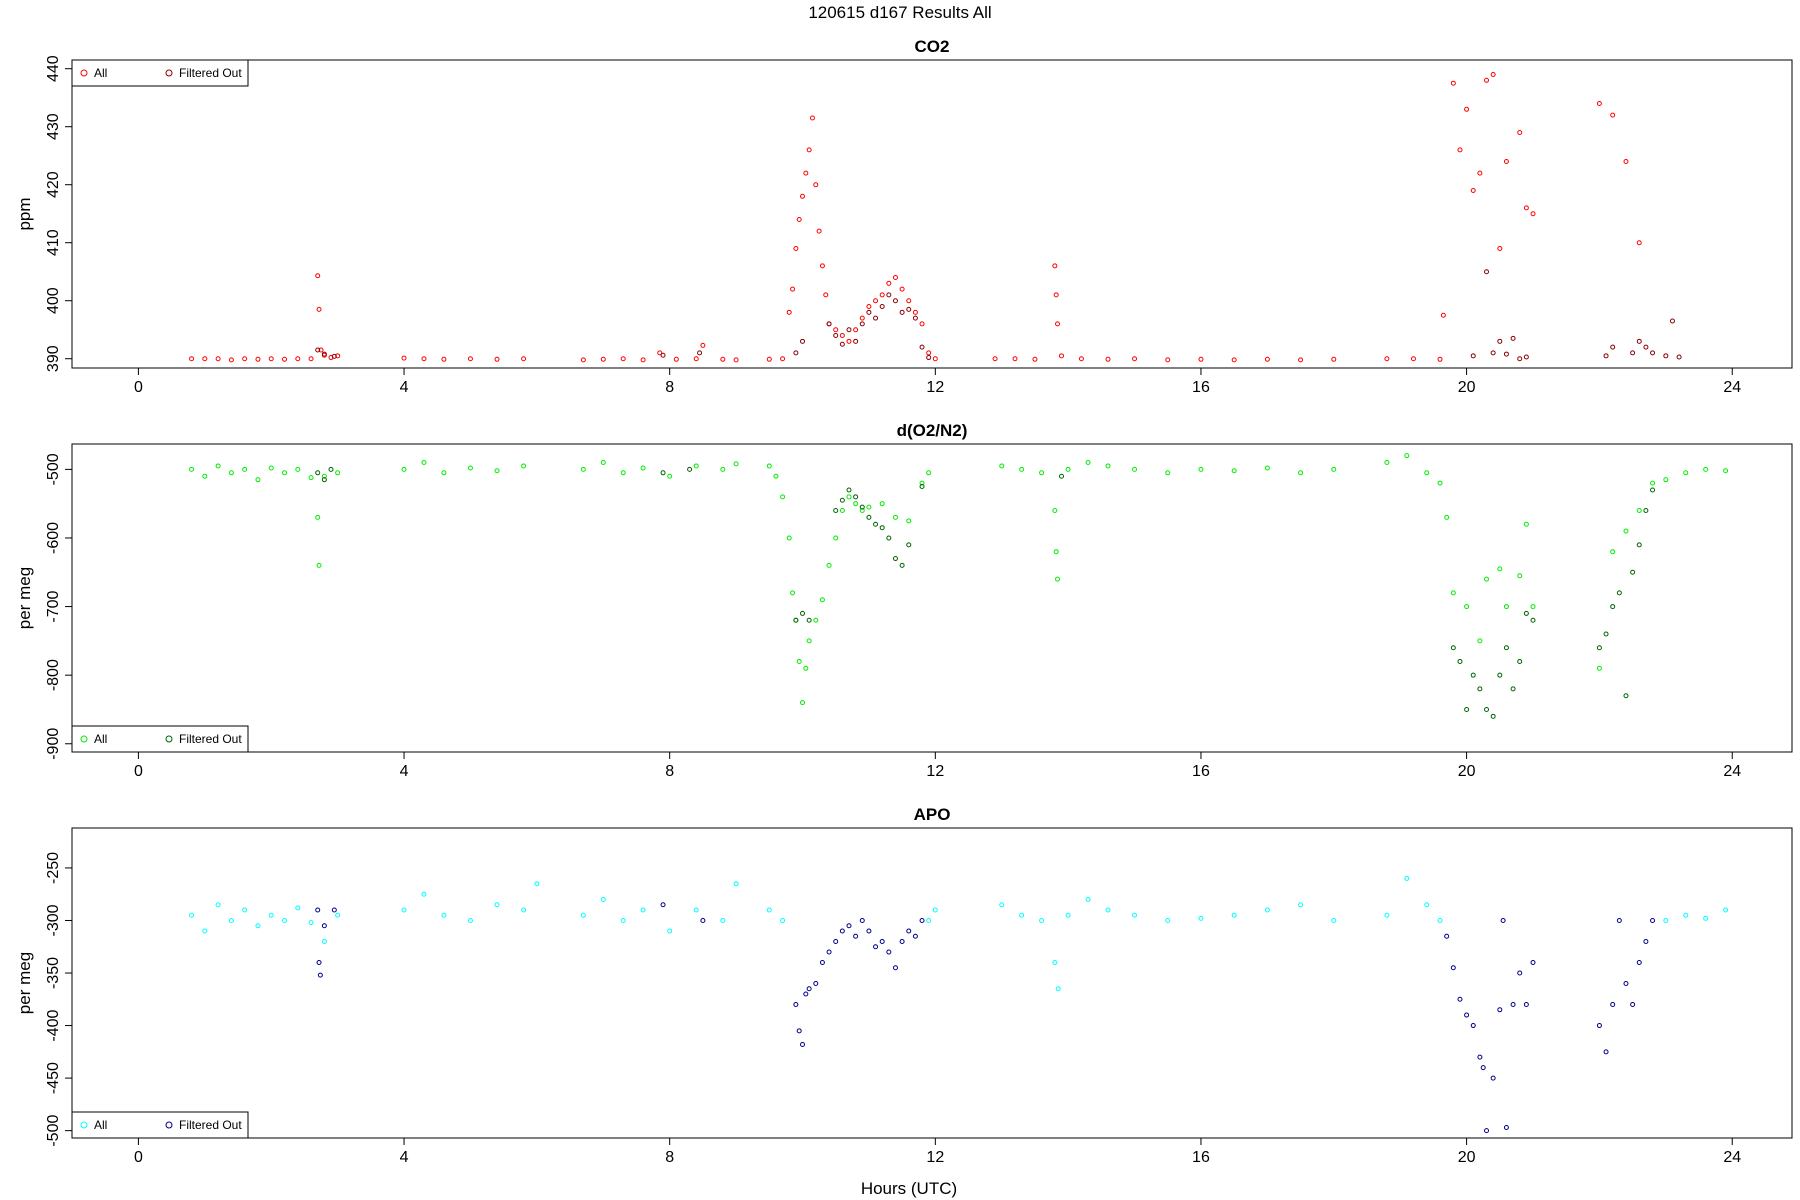  I want to click on y-tick-label: -400, so click(53, 1025).